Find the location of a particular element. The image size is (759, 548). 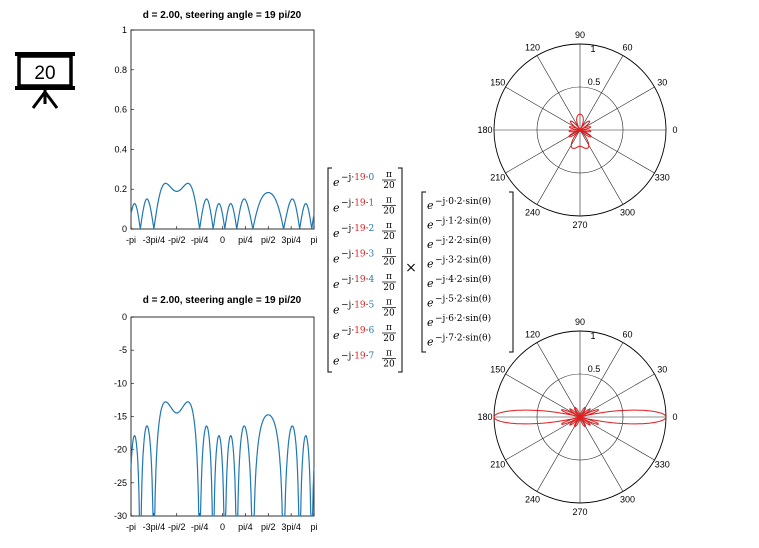

polar-angle-label: 120 is located at coordinates (532, 335).